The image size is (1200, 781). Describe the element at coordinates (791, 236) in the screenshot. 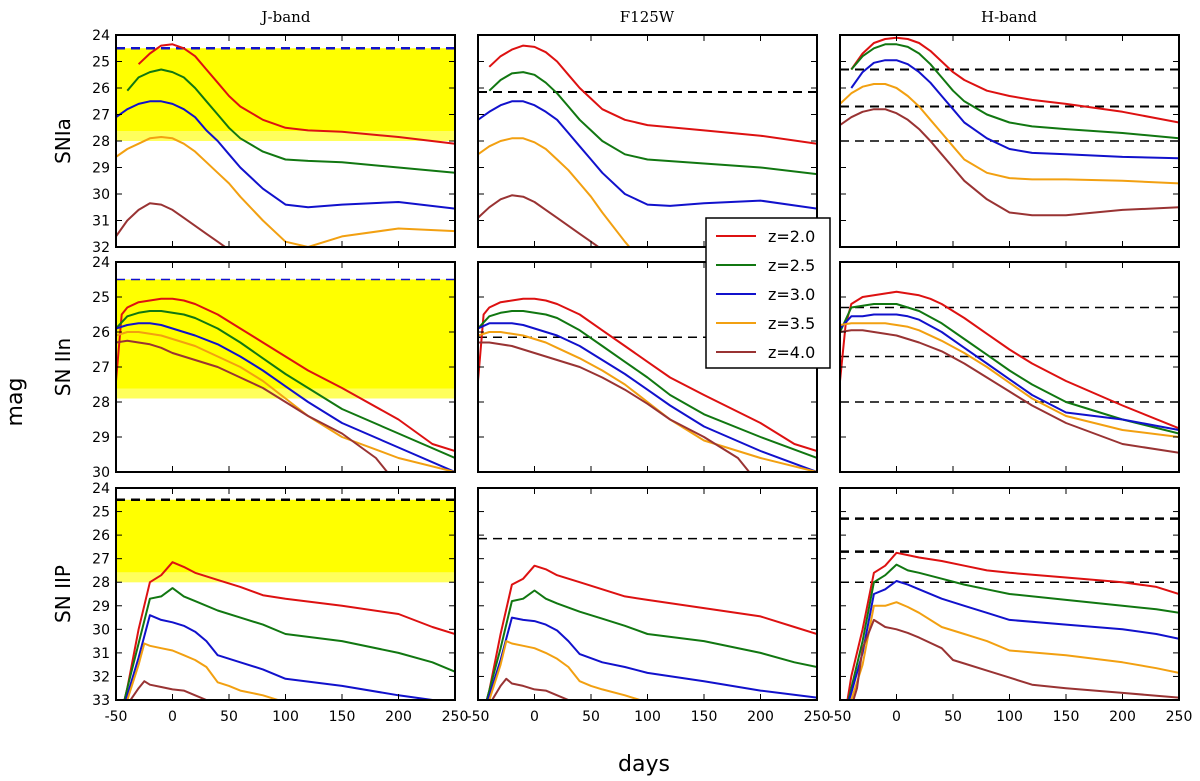

I see `legend-label-z20: z=2.0` at that location.